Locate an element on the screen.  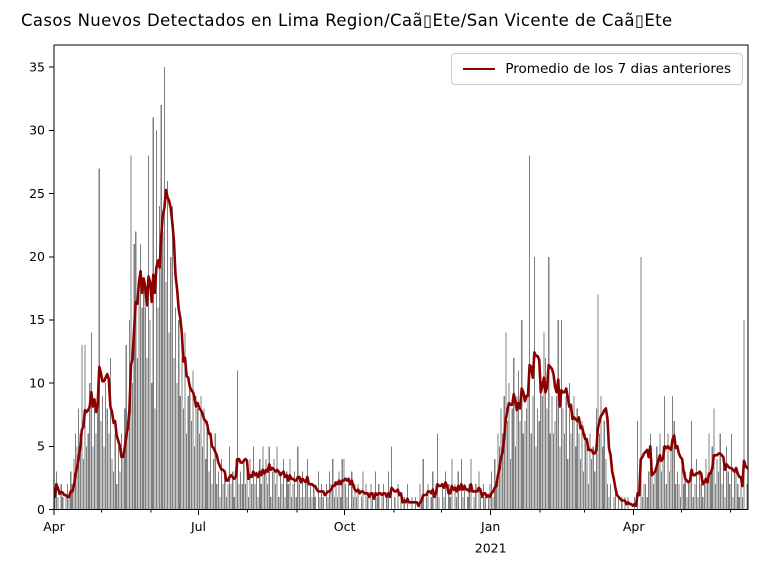
legend: Promedio de los 7 dias anteriores is located at coordinates (597, 69).